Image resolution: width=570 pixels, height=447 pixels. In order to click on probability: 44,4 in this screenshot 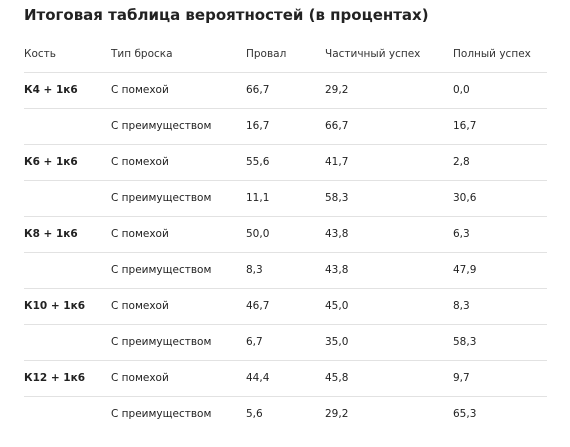, I will do `click(258, 378)`.